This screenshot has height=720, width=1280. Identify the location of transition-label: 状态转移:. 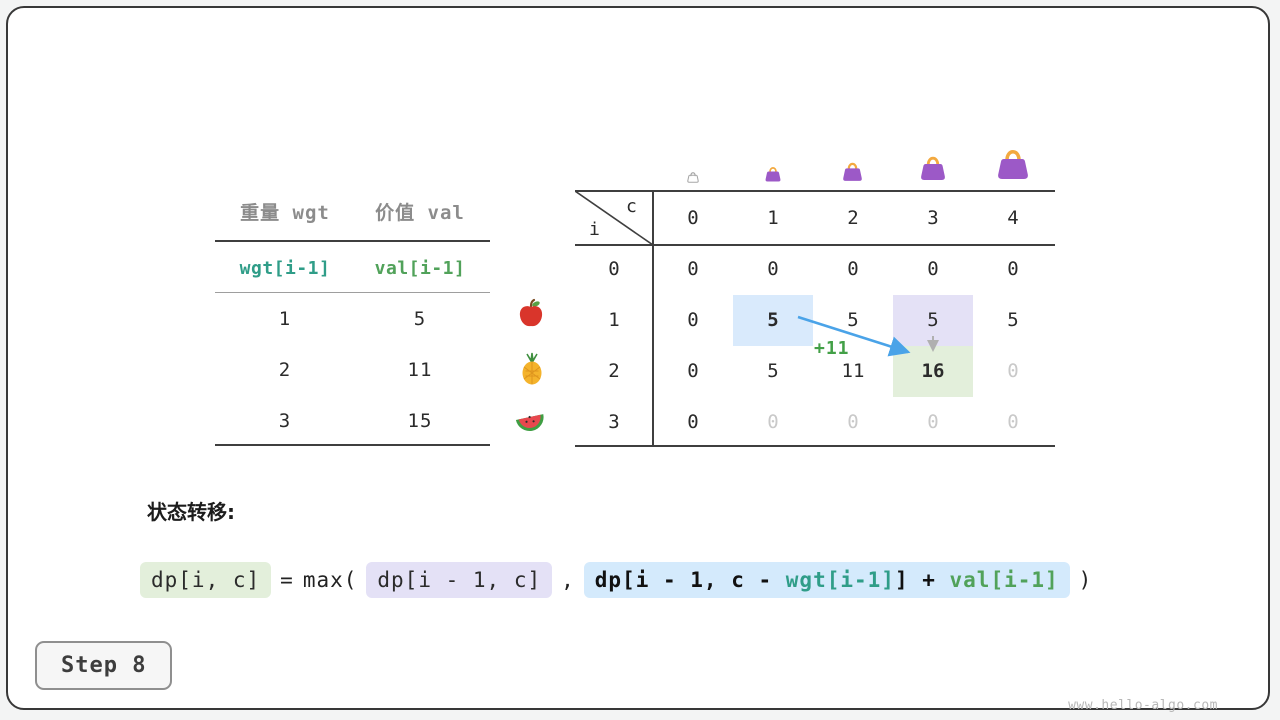
(191, 512).